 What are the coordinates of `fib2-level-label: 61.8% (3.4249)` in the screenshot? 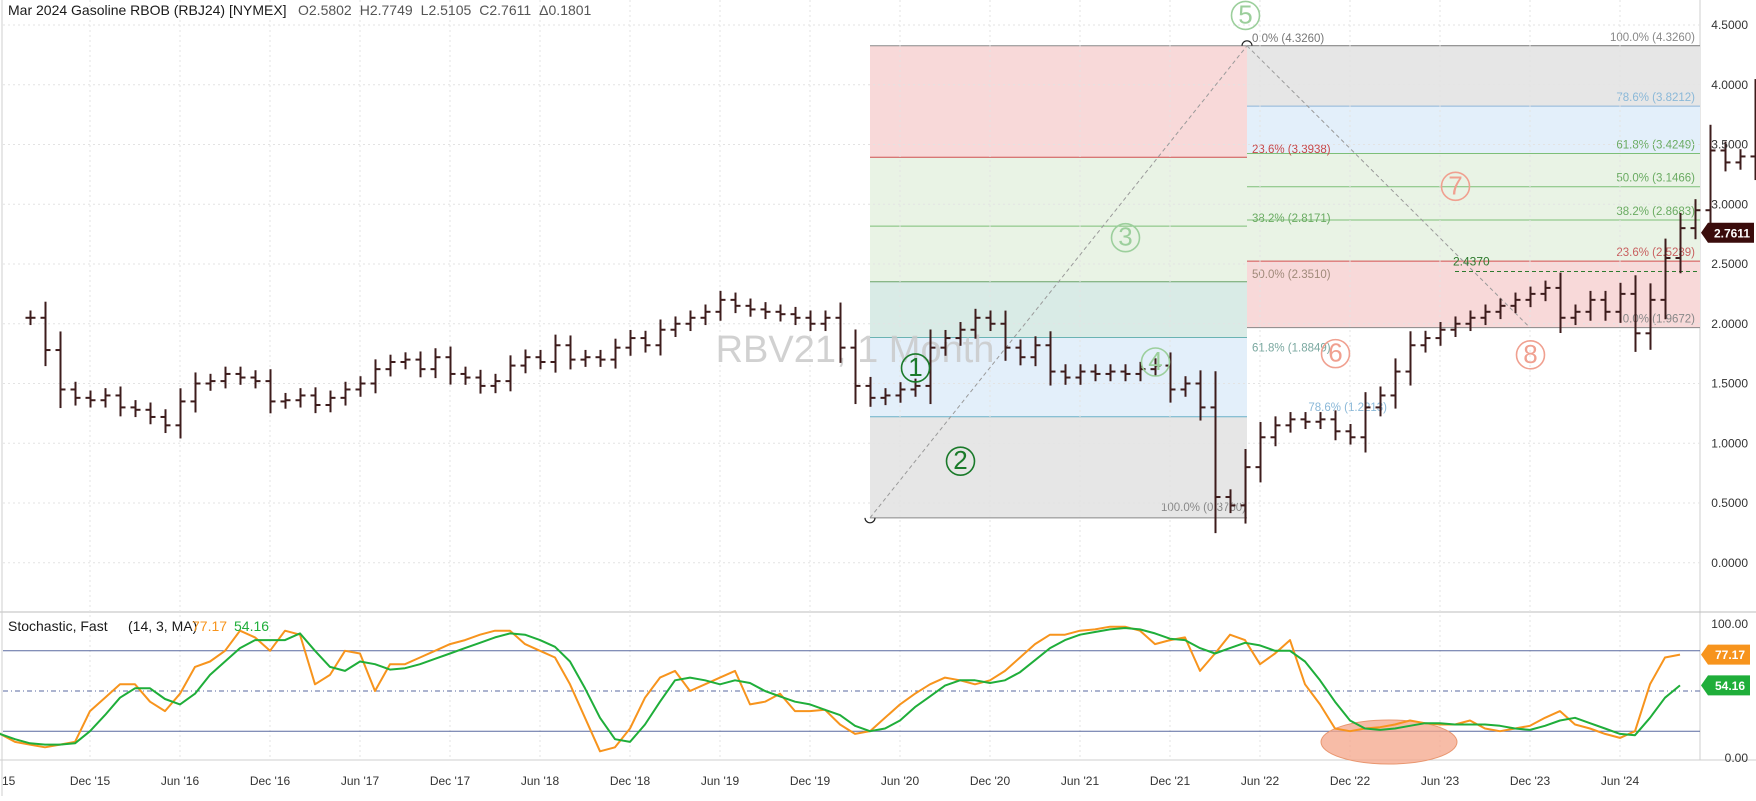 It's located at (1655, 145).